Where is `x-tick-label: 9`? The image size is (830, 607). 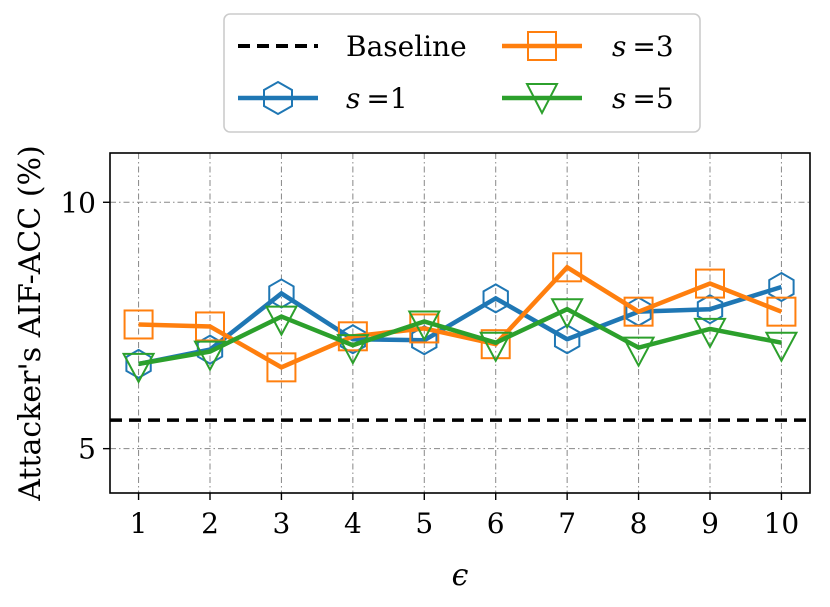
x-tick-label: 9 is located at coordinates (710, 523).